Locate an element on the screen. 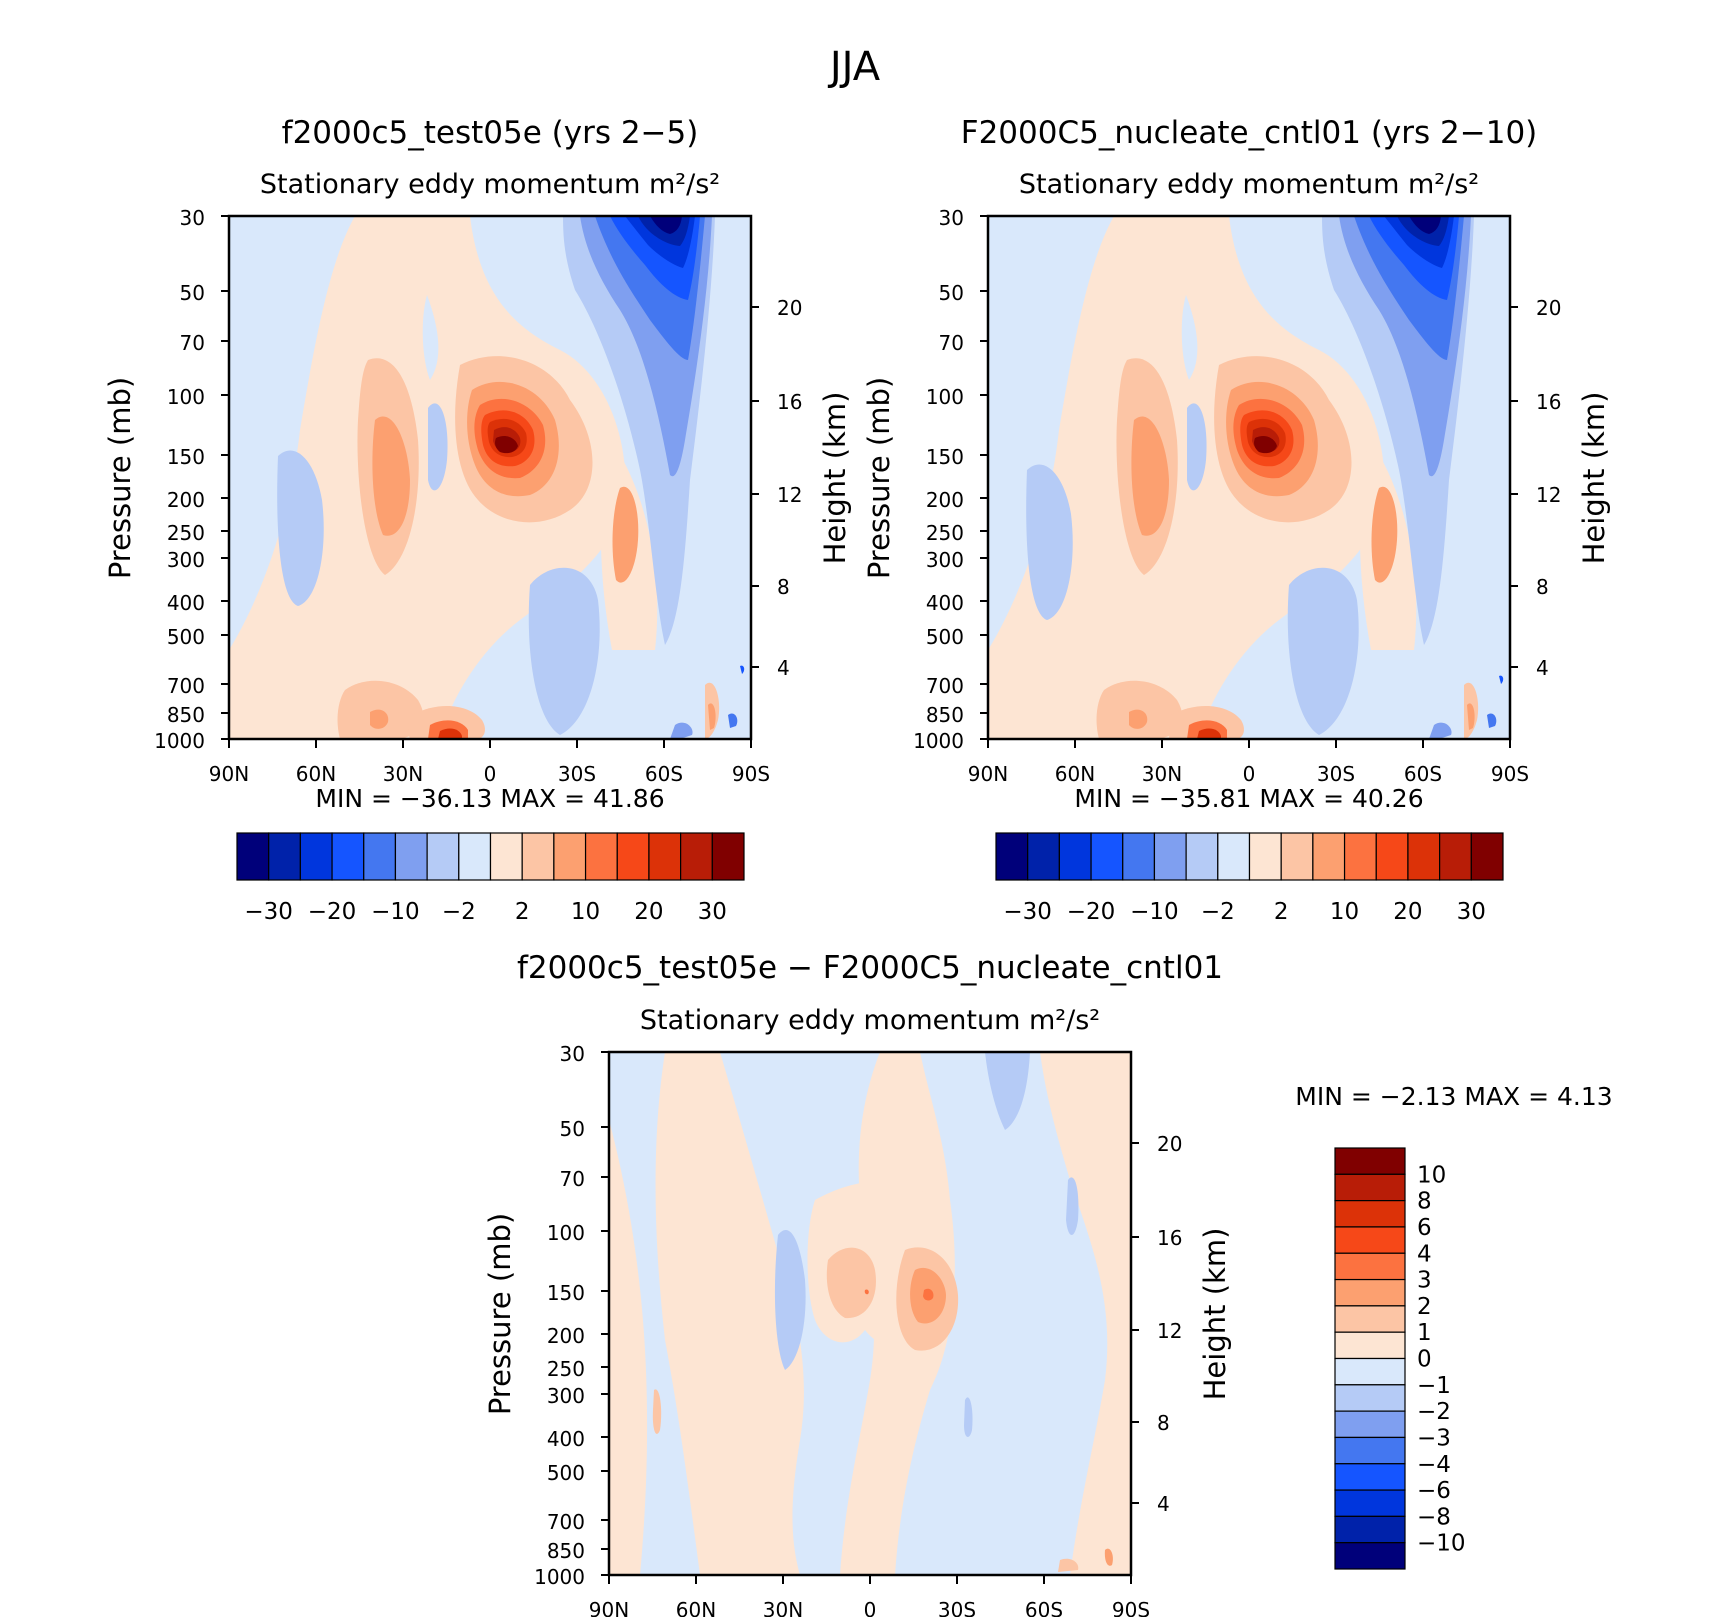 This screenshot has height=1617, width=1710. pressure-tick-group: 400 is located at coordinates (578, 1439).